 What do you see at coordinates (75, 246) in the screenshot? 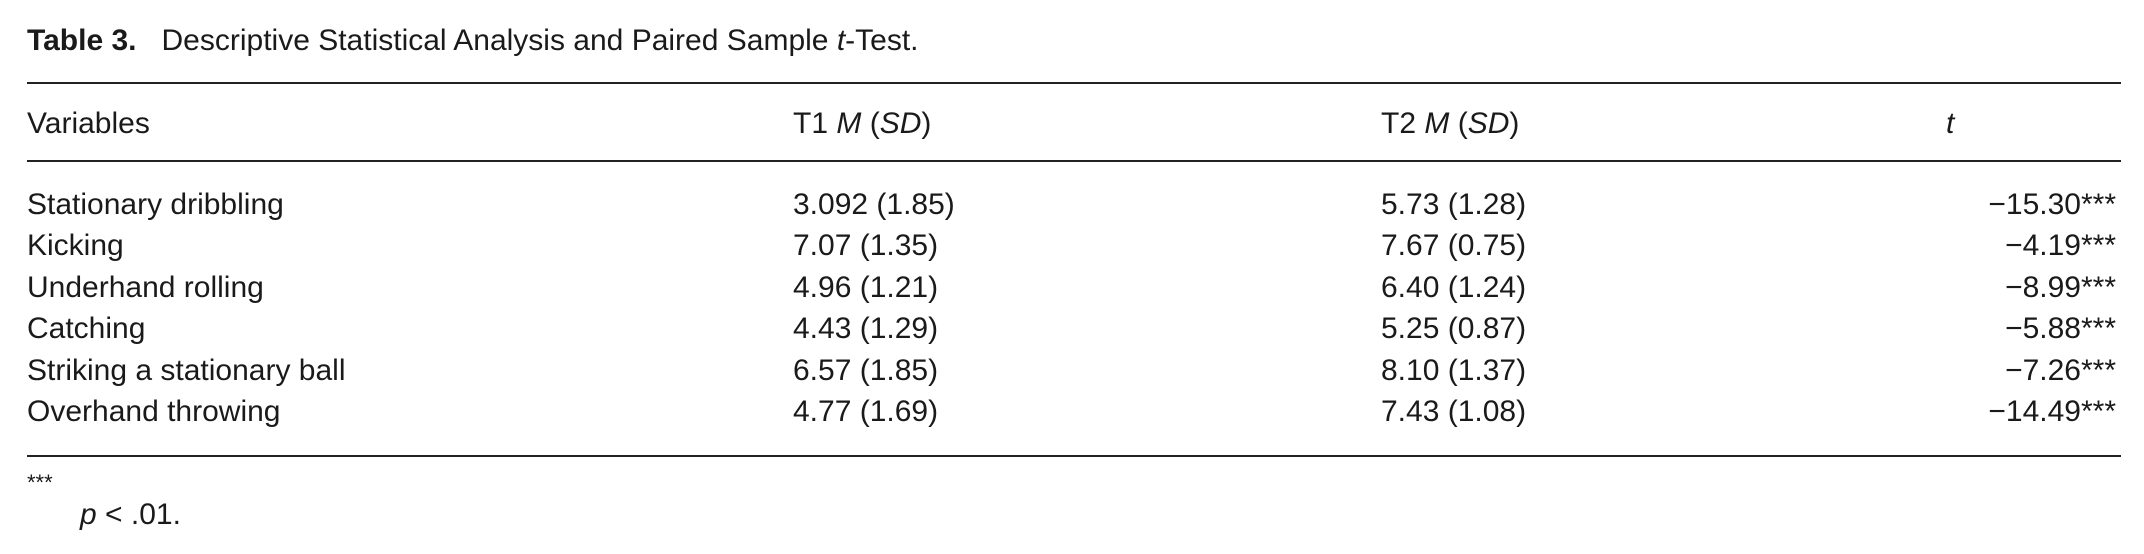
I see `table-cell: Kicking` at bounding box center [75, 246].